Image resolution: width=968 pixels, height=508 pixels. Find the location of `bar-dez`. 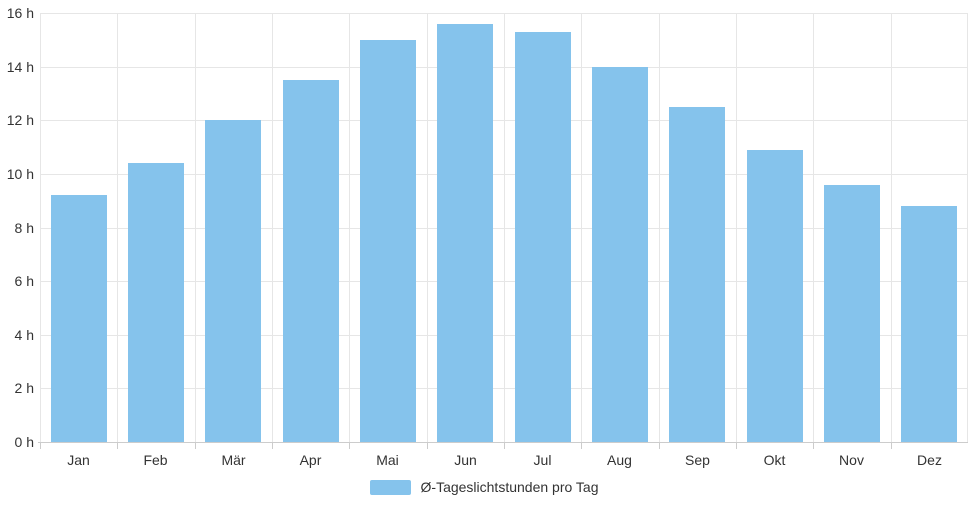

bar-dez is located at coordinates (929, 324).